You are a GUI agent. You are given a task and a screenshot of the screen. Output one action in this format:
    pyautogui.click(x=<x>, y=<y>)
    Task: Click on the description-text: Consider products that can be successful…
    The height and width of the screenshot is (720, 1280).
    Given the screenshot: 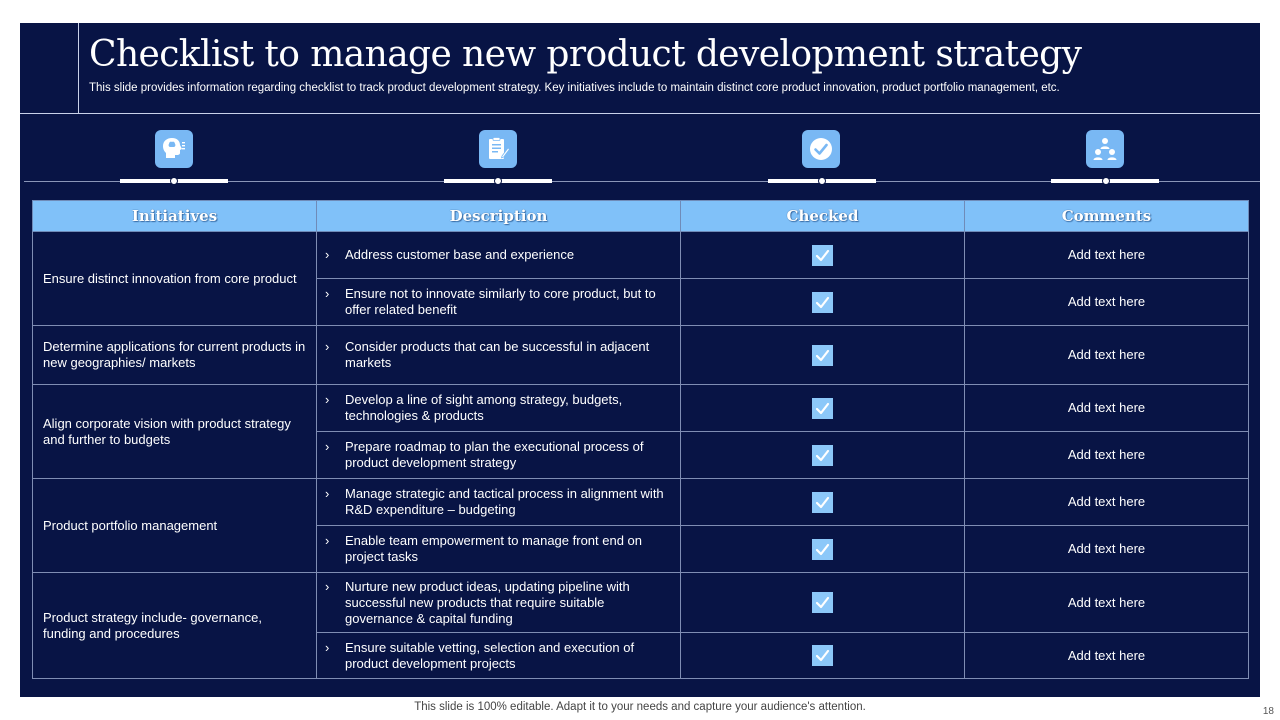 What is the action you would take?
    pyautogui.click(x=497, y=354)
    